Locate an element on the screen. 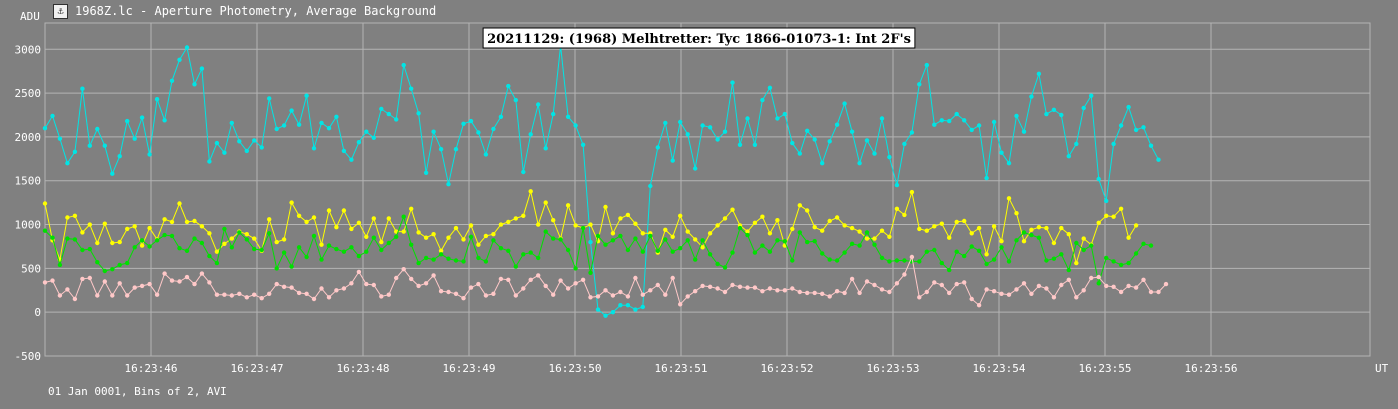  x-tick-label: 16:23:52 is located at coordinates (787, 368).